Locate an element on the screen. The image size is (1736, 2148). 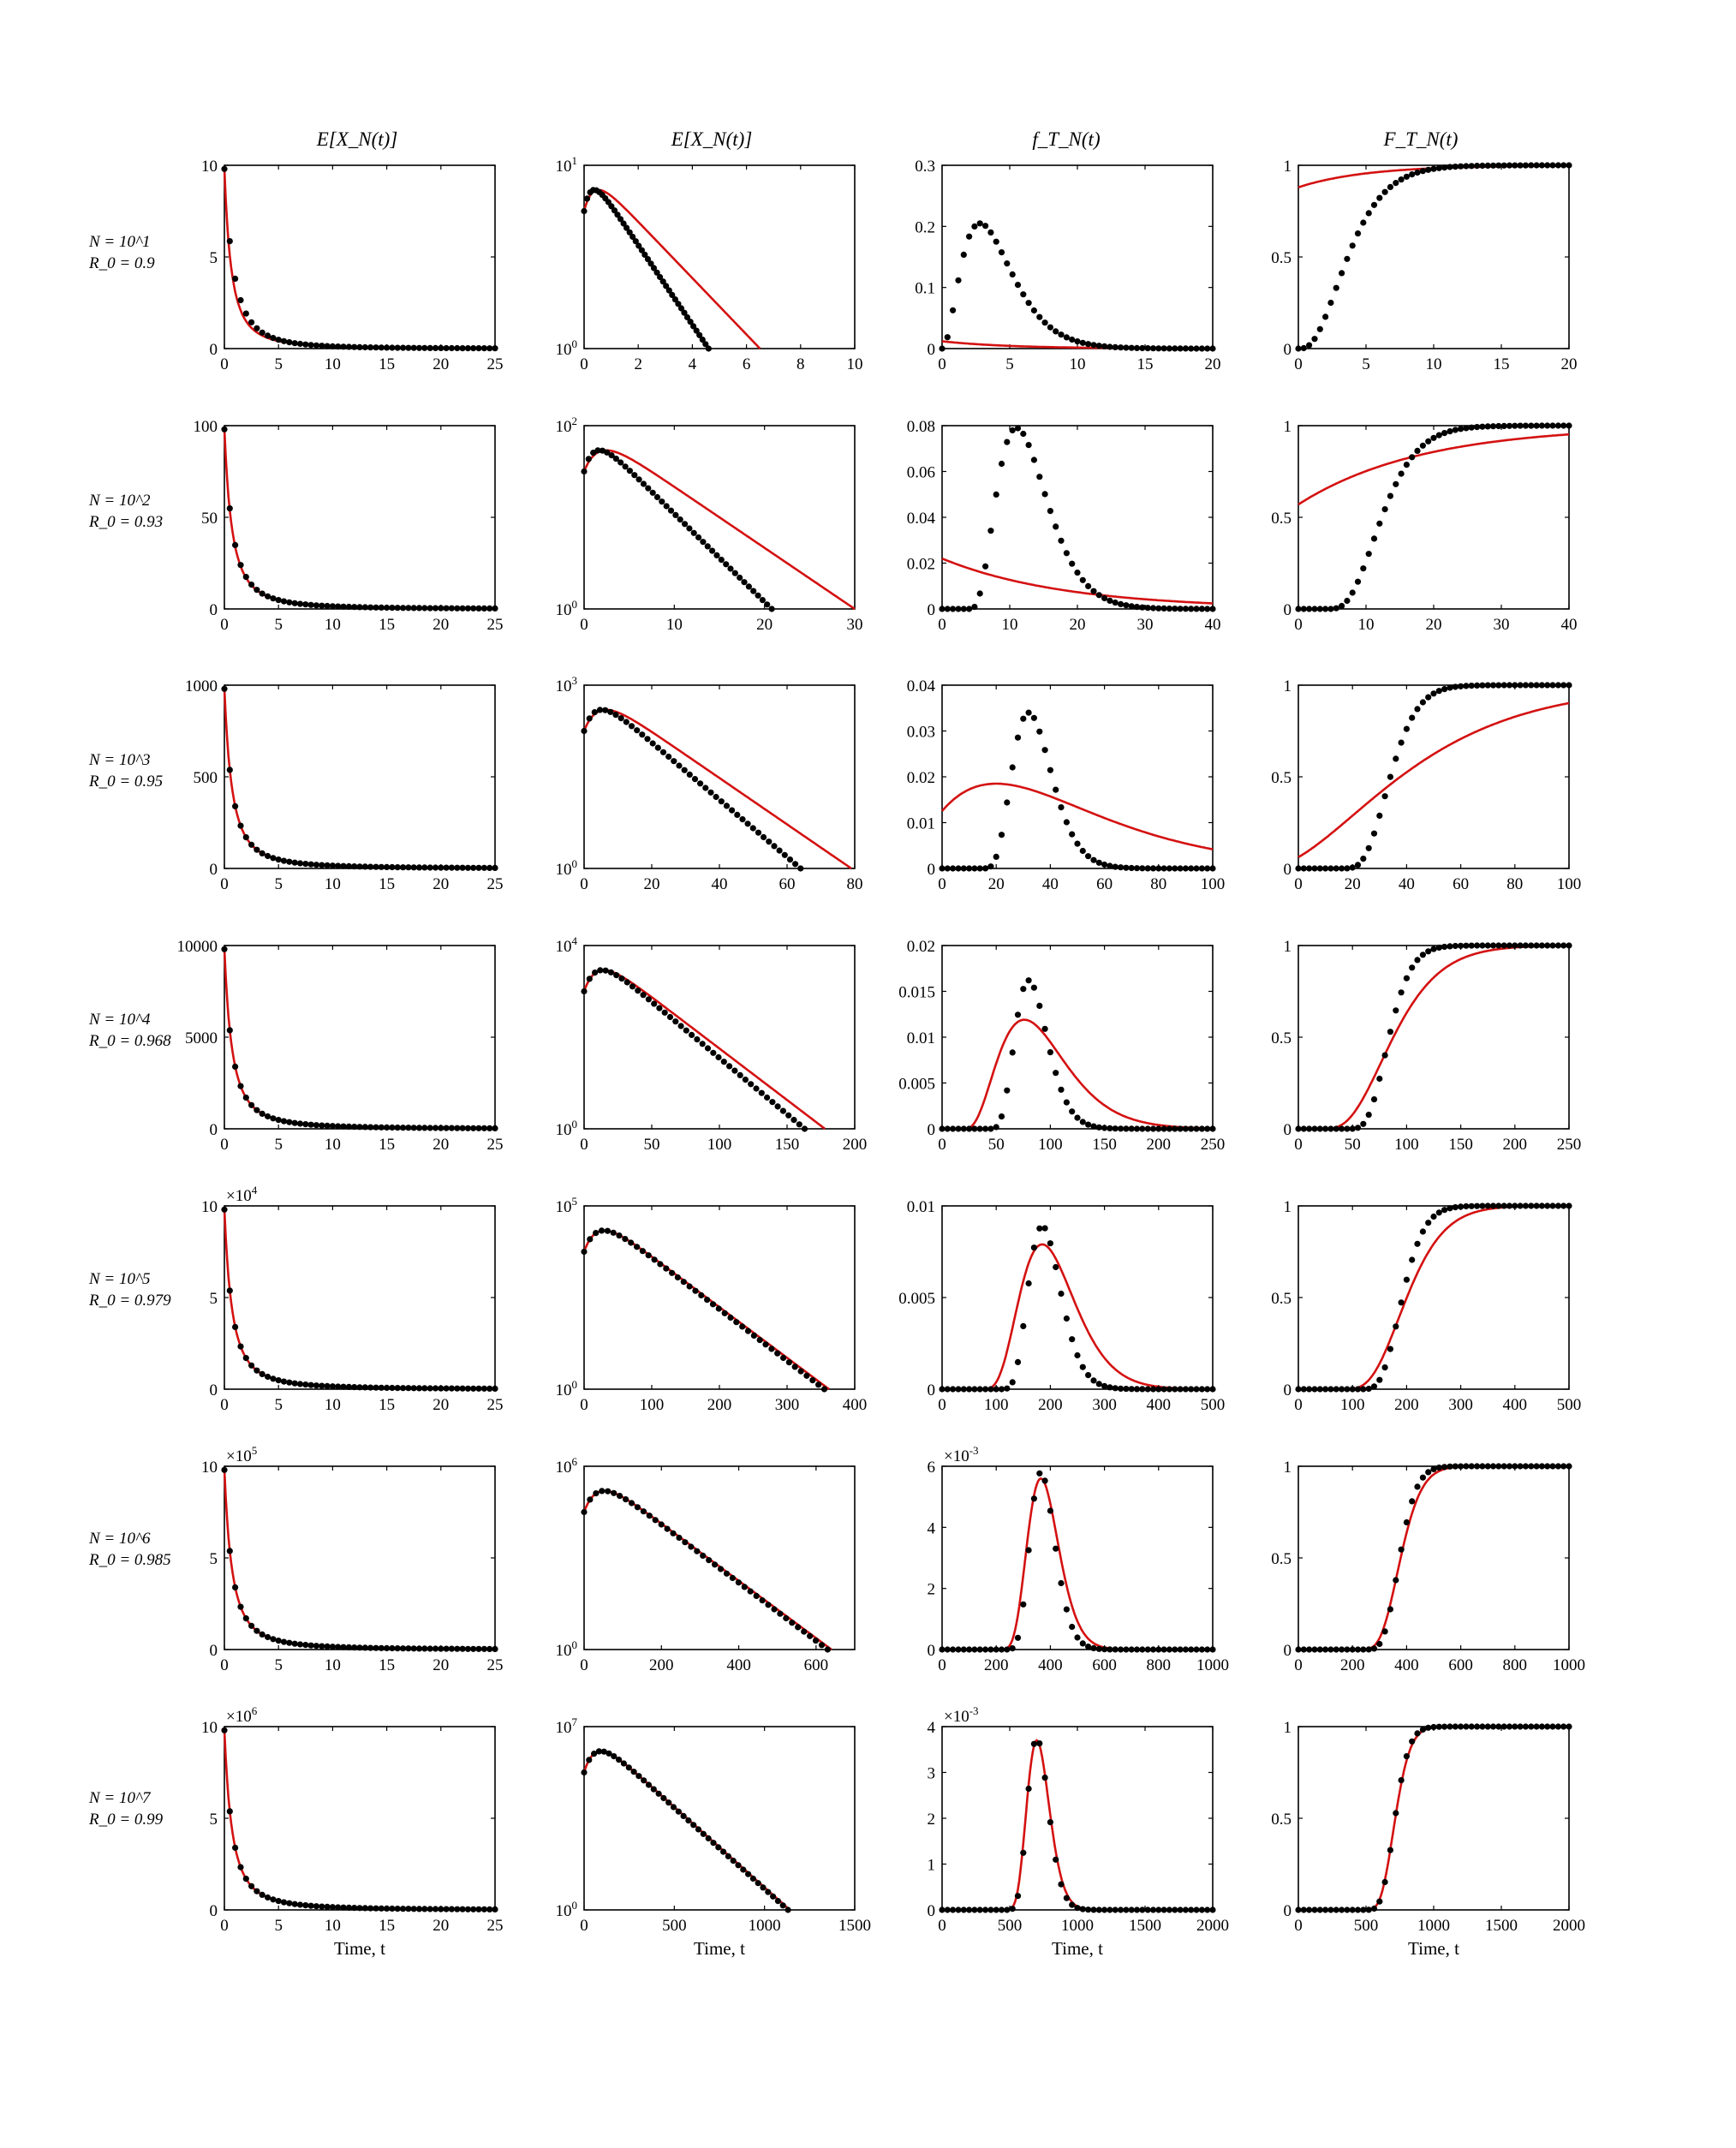
y-tick-label: 10 is located at coordinates (209, 167).